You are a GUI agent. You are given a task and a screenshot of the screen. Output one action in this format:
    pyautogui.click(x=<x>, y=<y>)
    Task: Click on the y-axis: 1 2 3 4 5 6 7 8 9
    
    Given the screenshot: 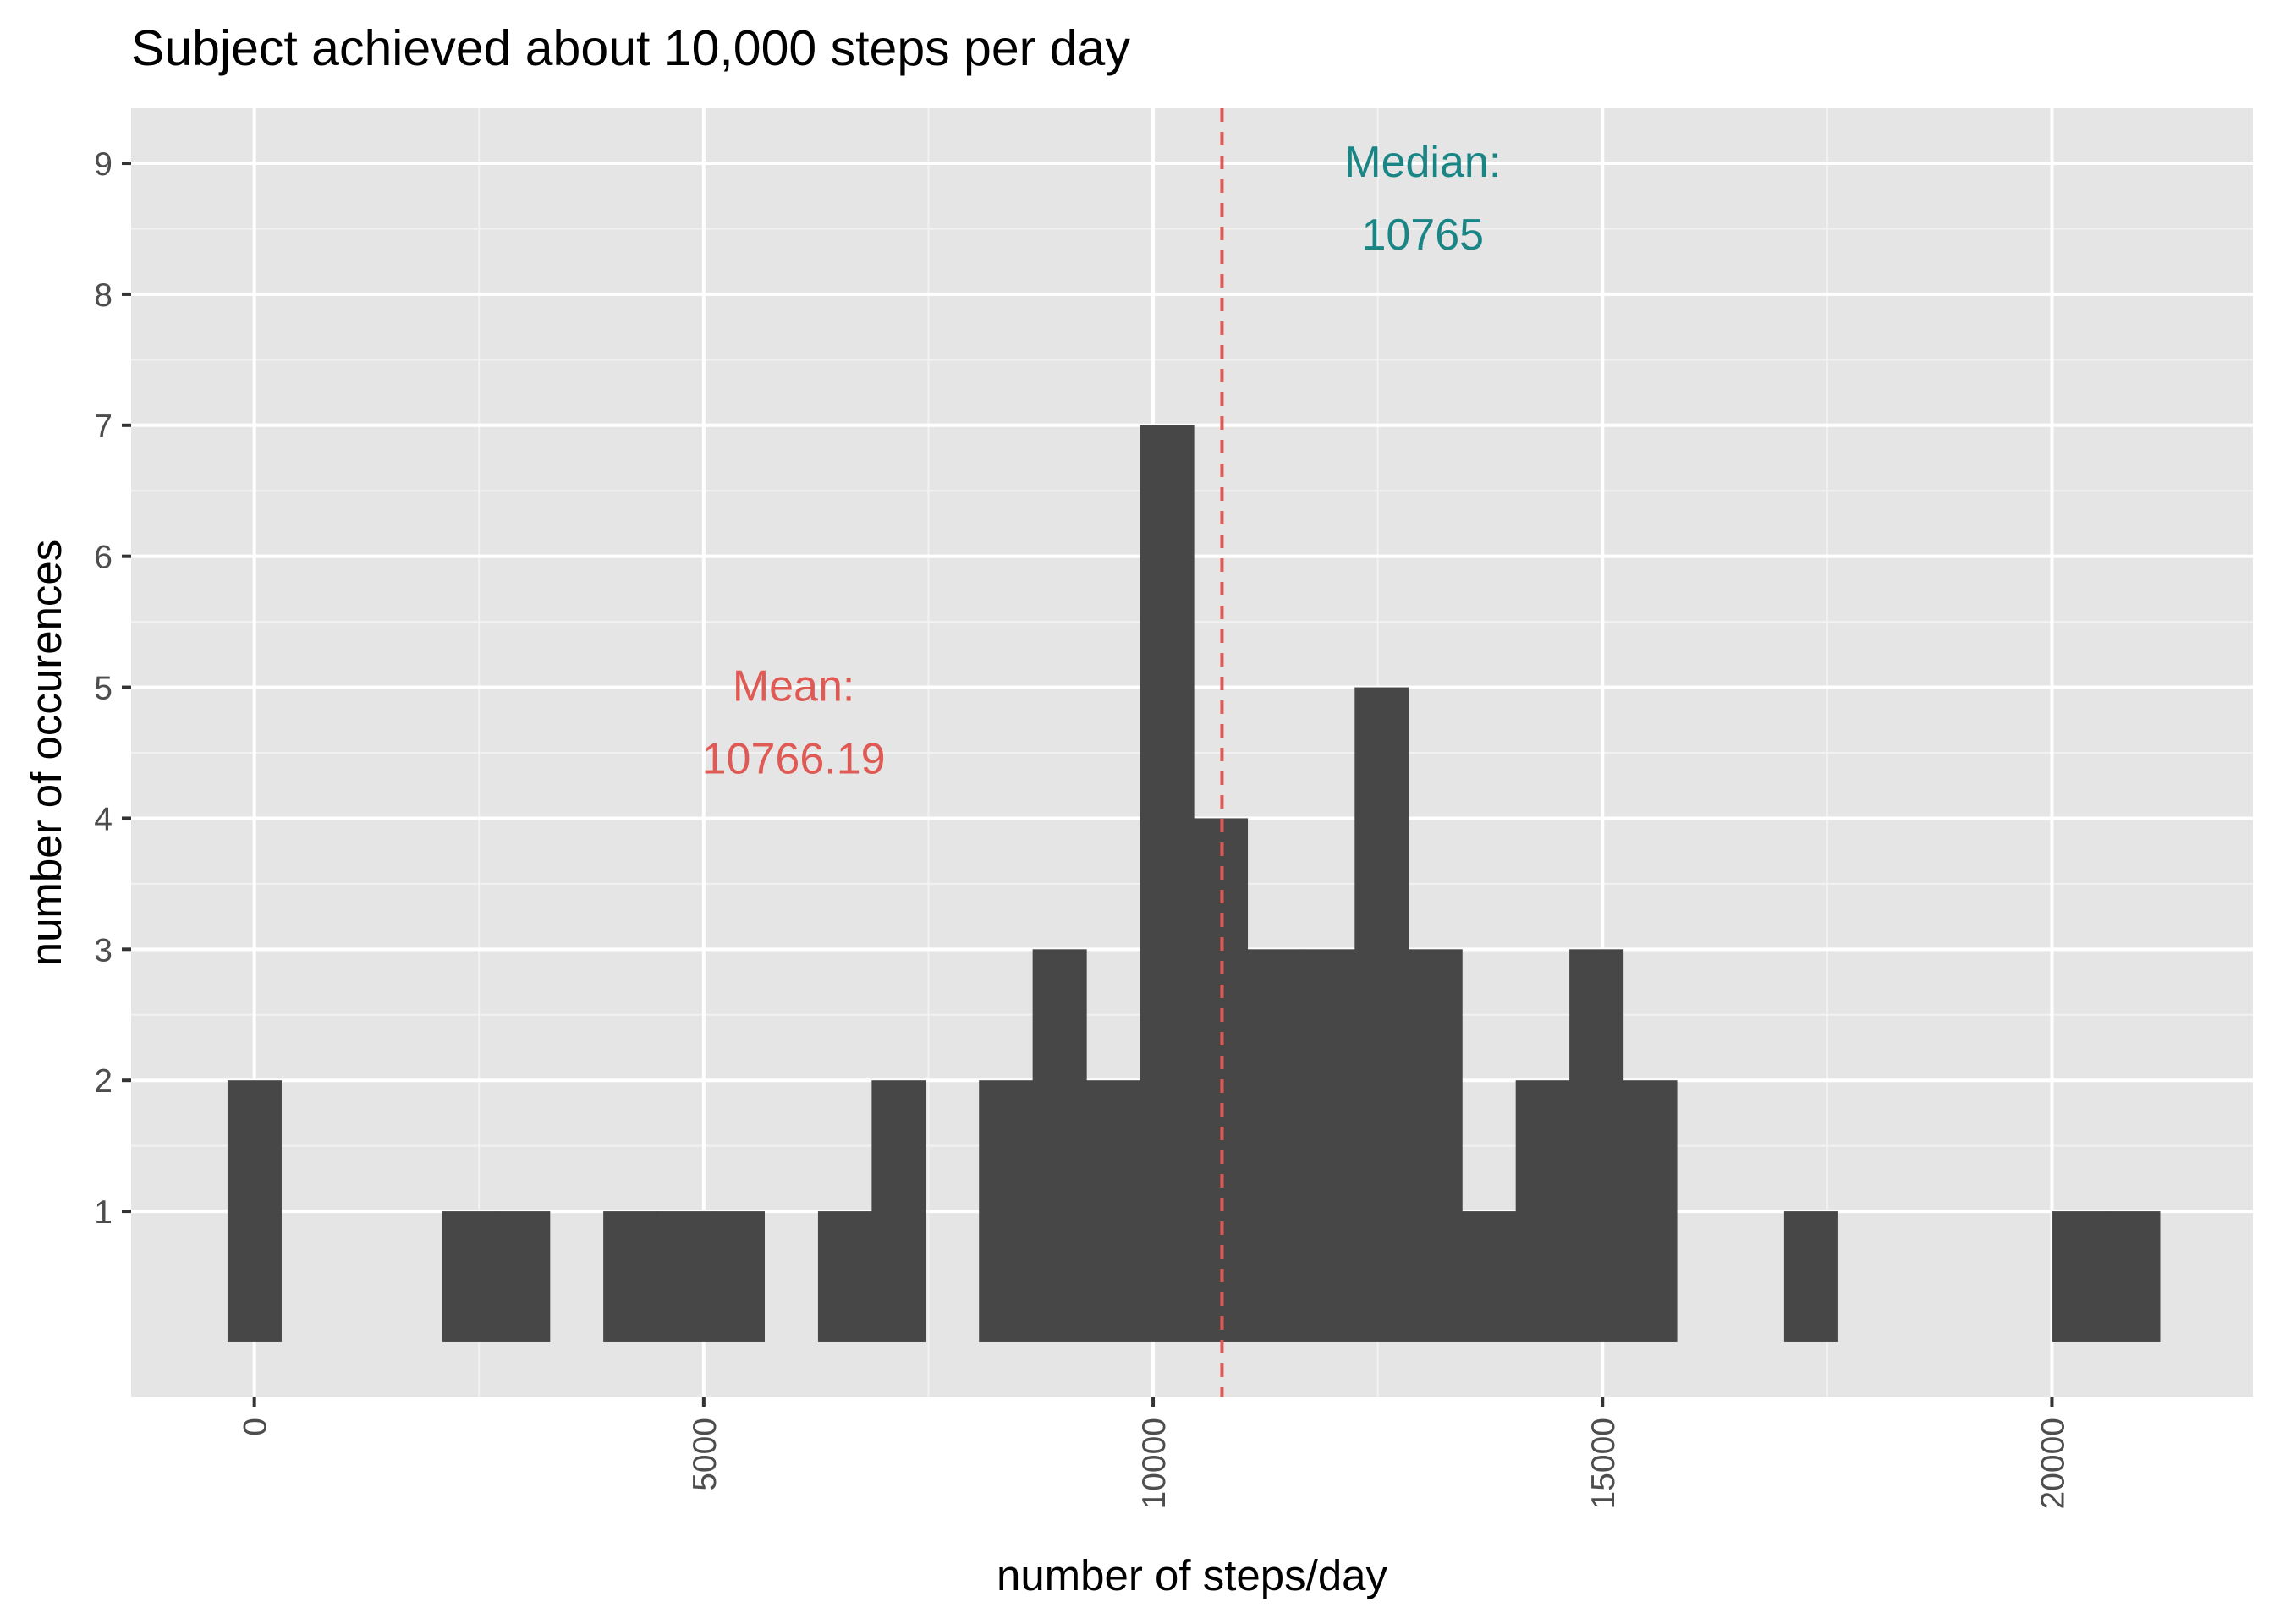 What is the action you would take?
    pyautogui.click(x=112, y=689)
    